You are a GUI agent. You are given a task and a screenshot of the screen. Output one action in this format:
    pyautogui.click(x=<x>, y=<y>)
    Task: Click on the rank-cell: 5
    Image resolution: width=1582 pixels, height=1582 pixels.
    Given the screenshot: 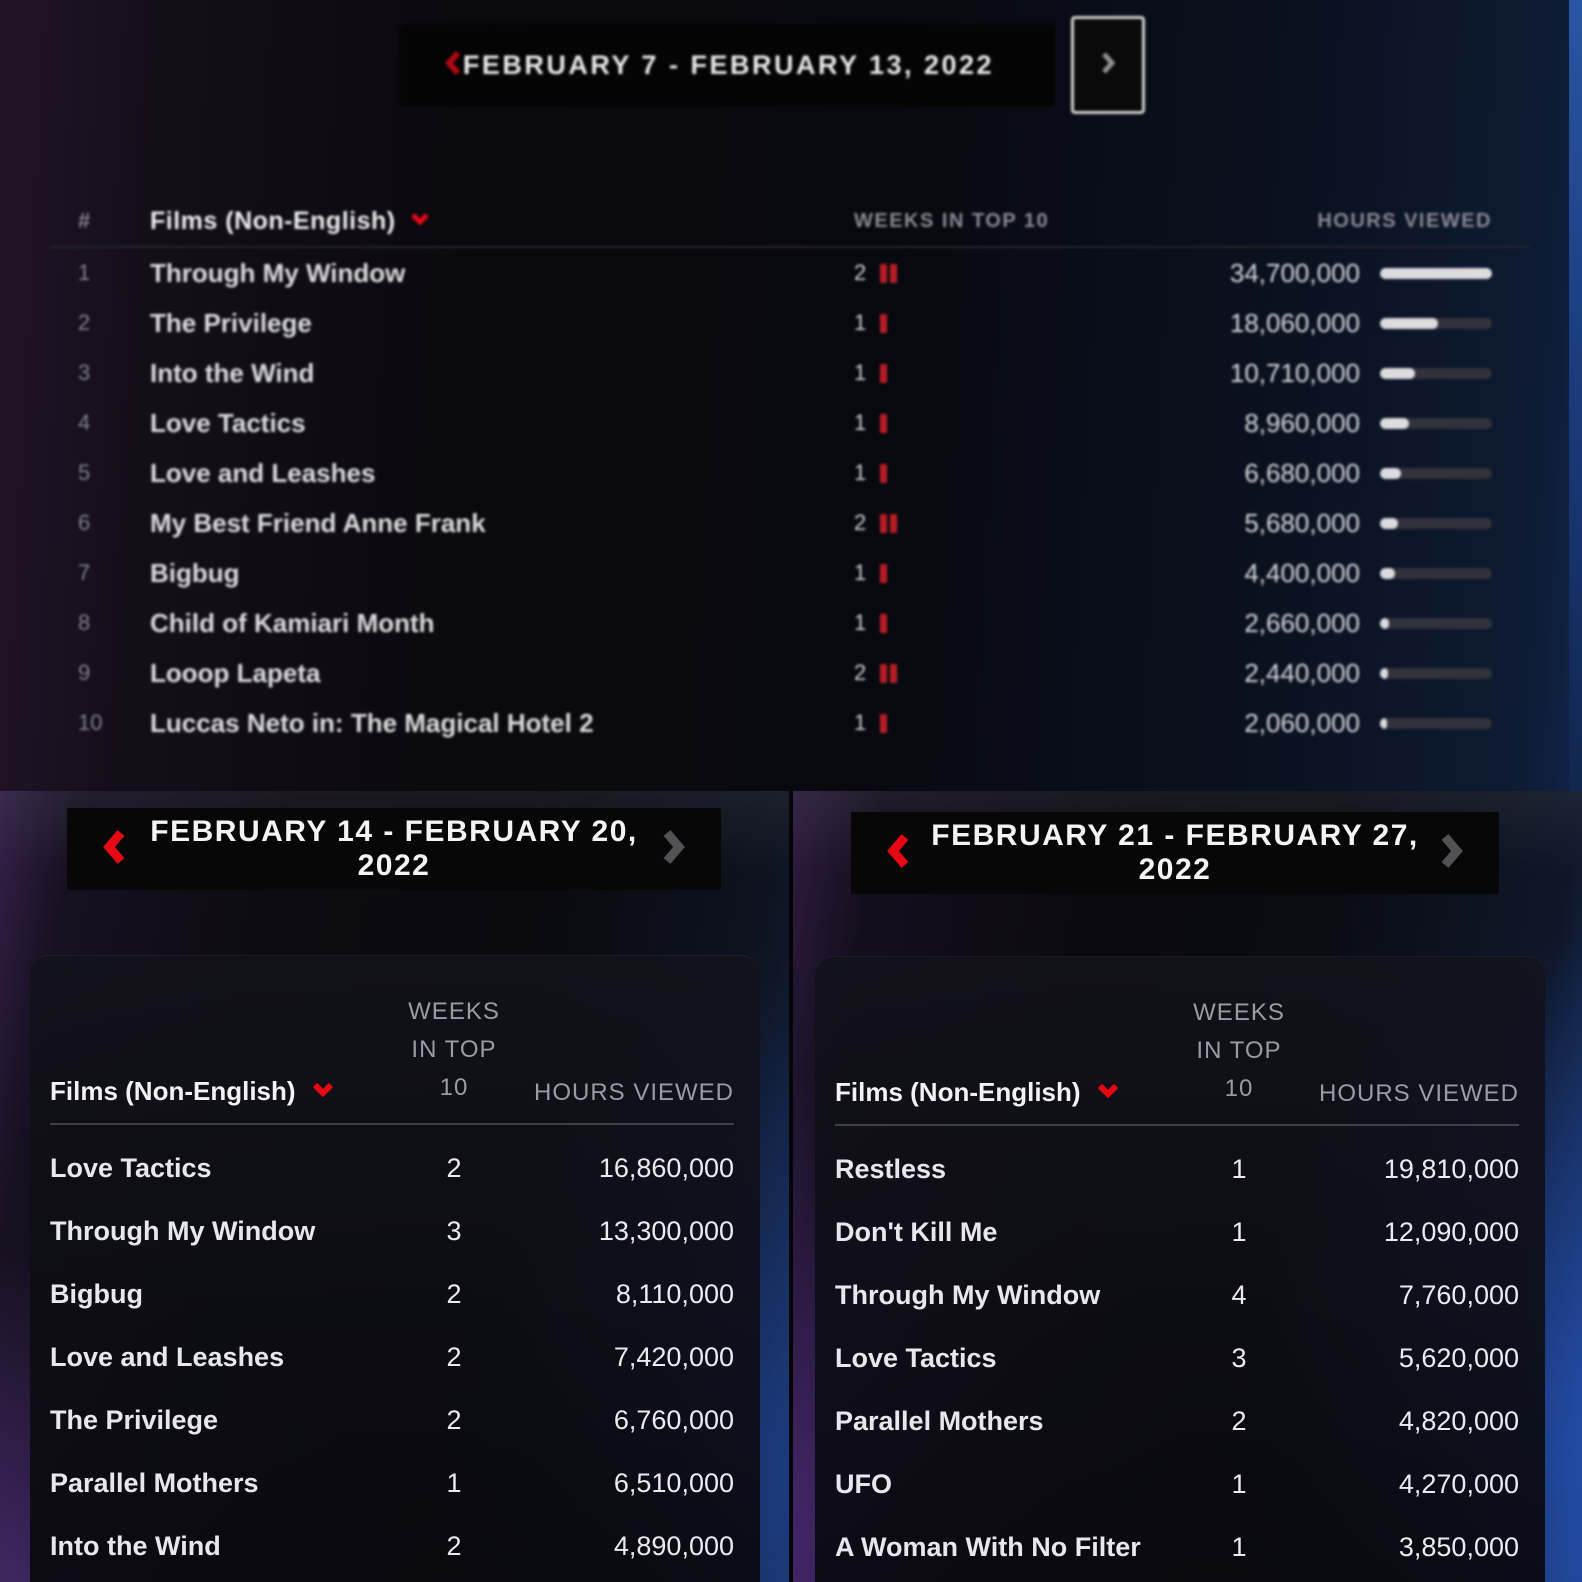 What is the action you would take?
    pyautogui.click(x=84, y=472)
    